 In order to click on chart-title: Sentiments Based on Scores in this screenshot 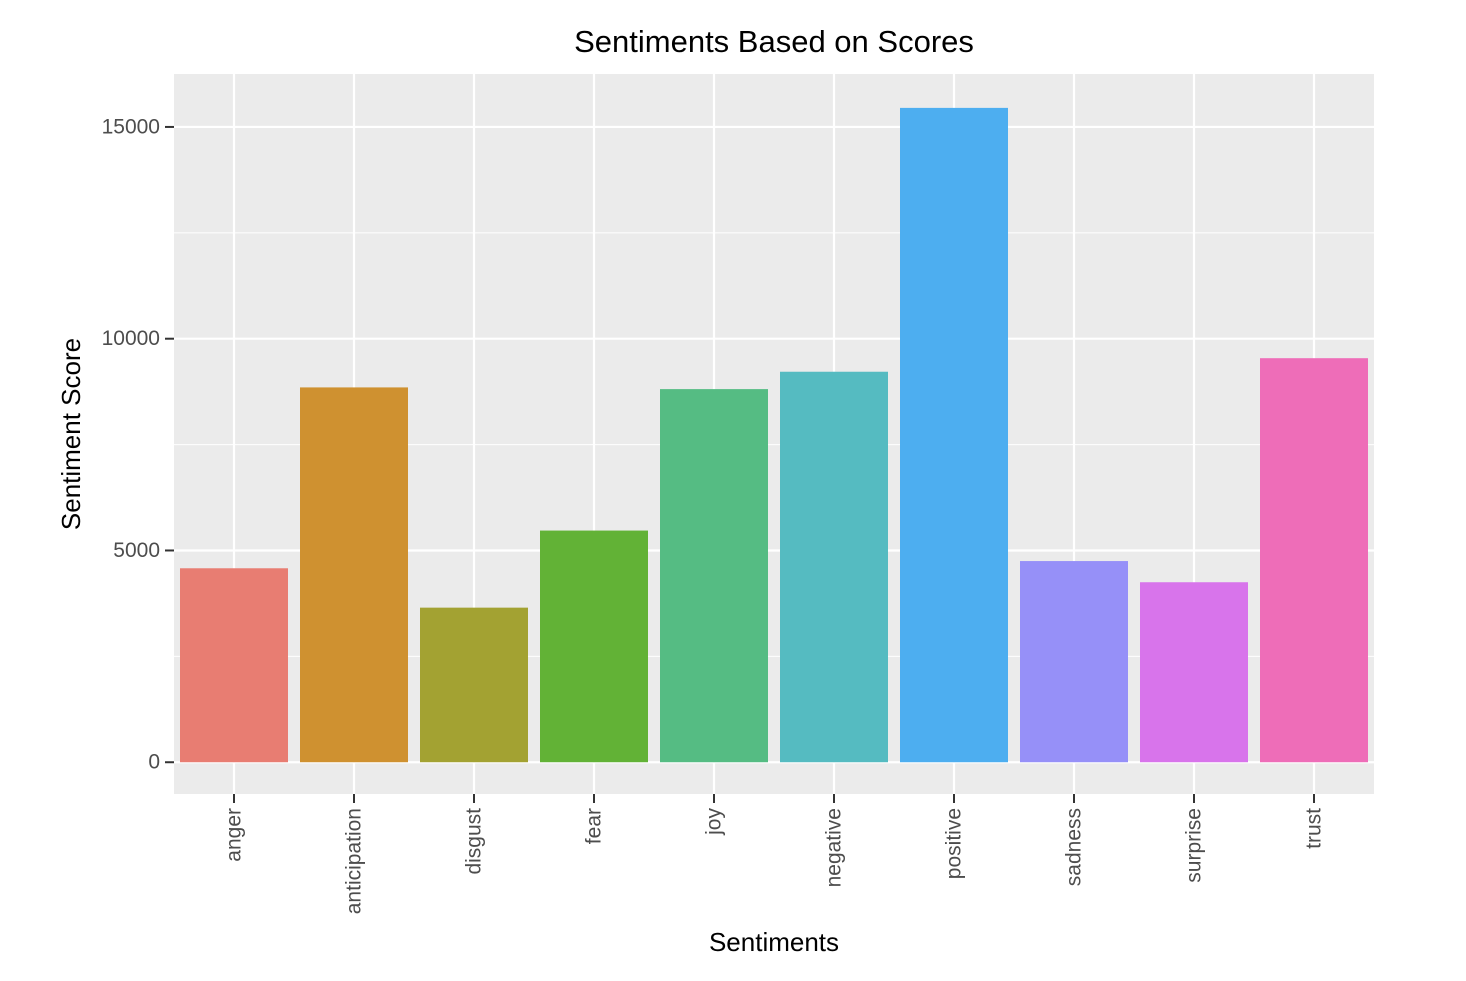, I will do `click(774, 41)`.